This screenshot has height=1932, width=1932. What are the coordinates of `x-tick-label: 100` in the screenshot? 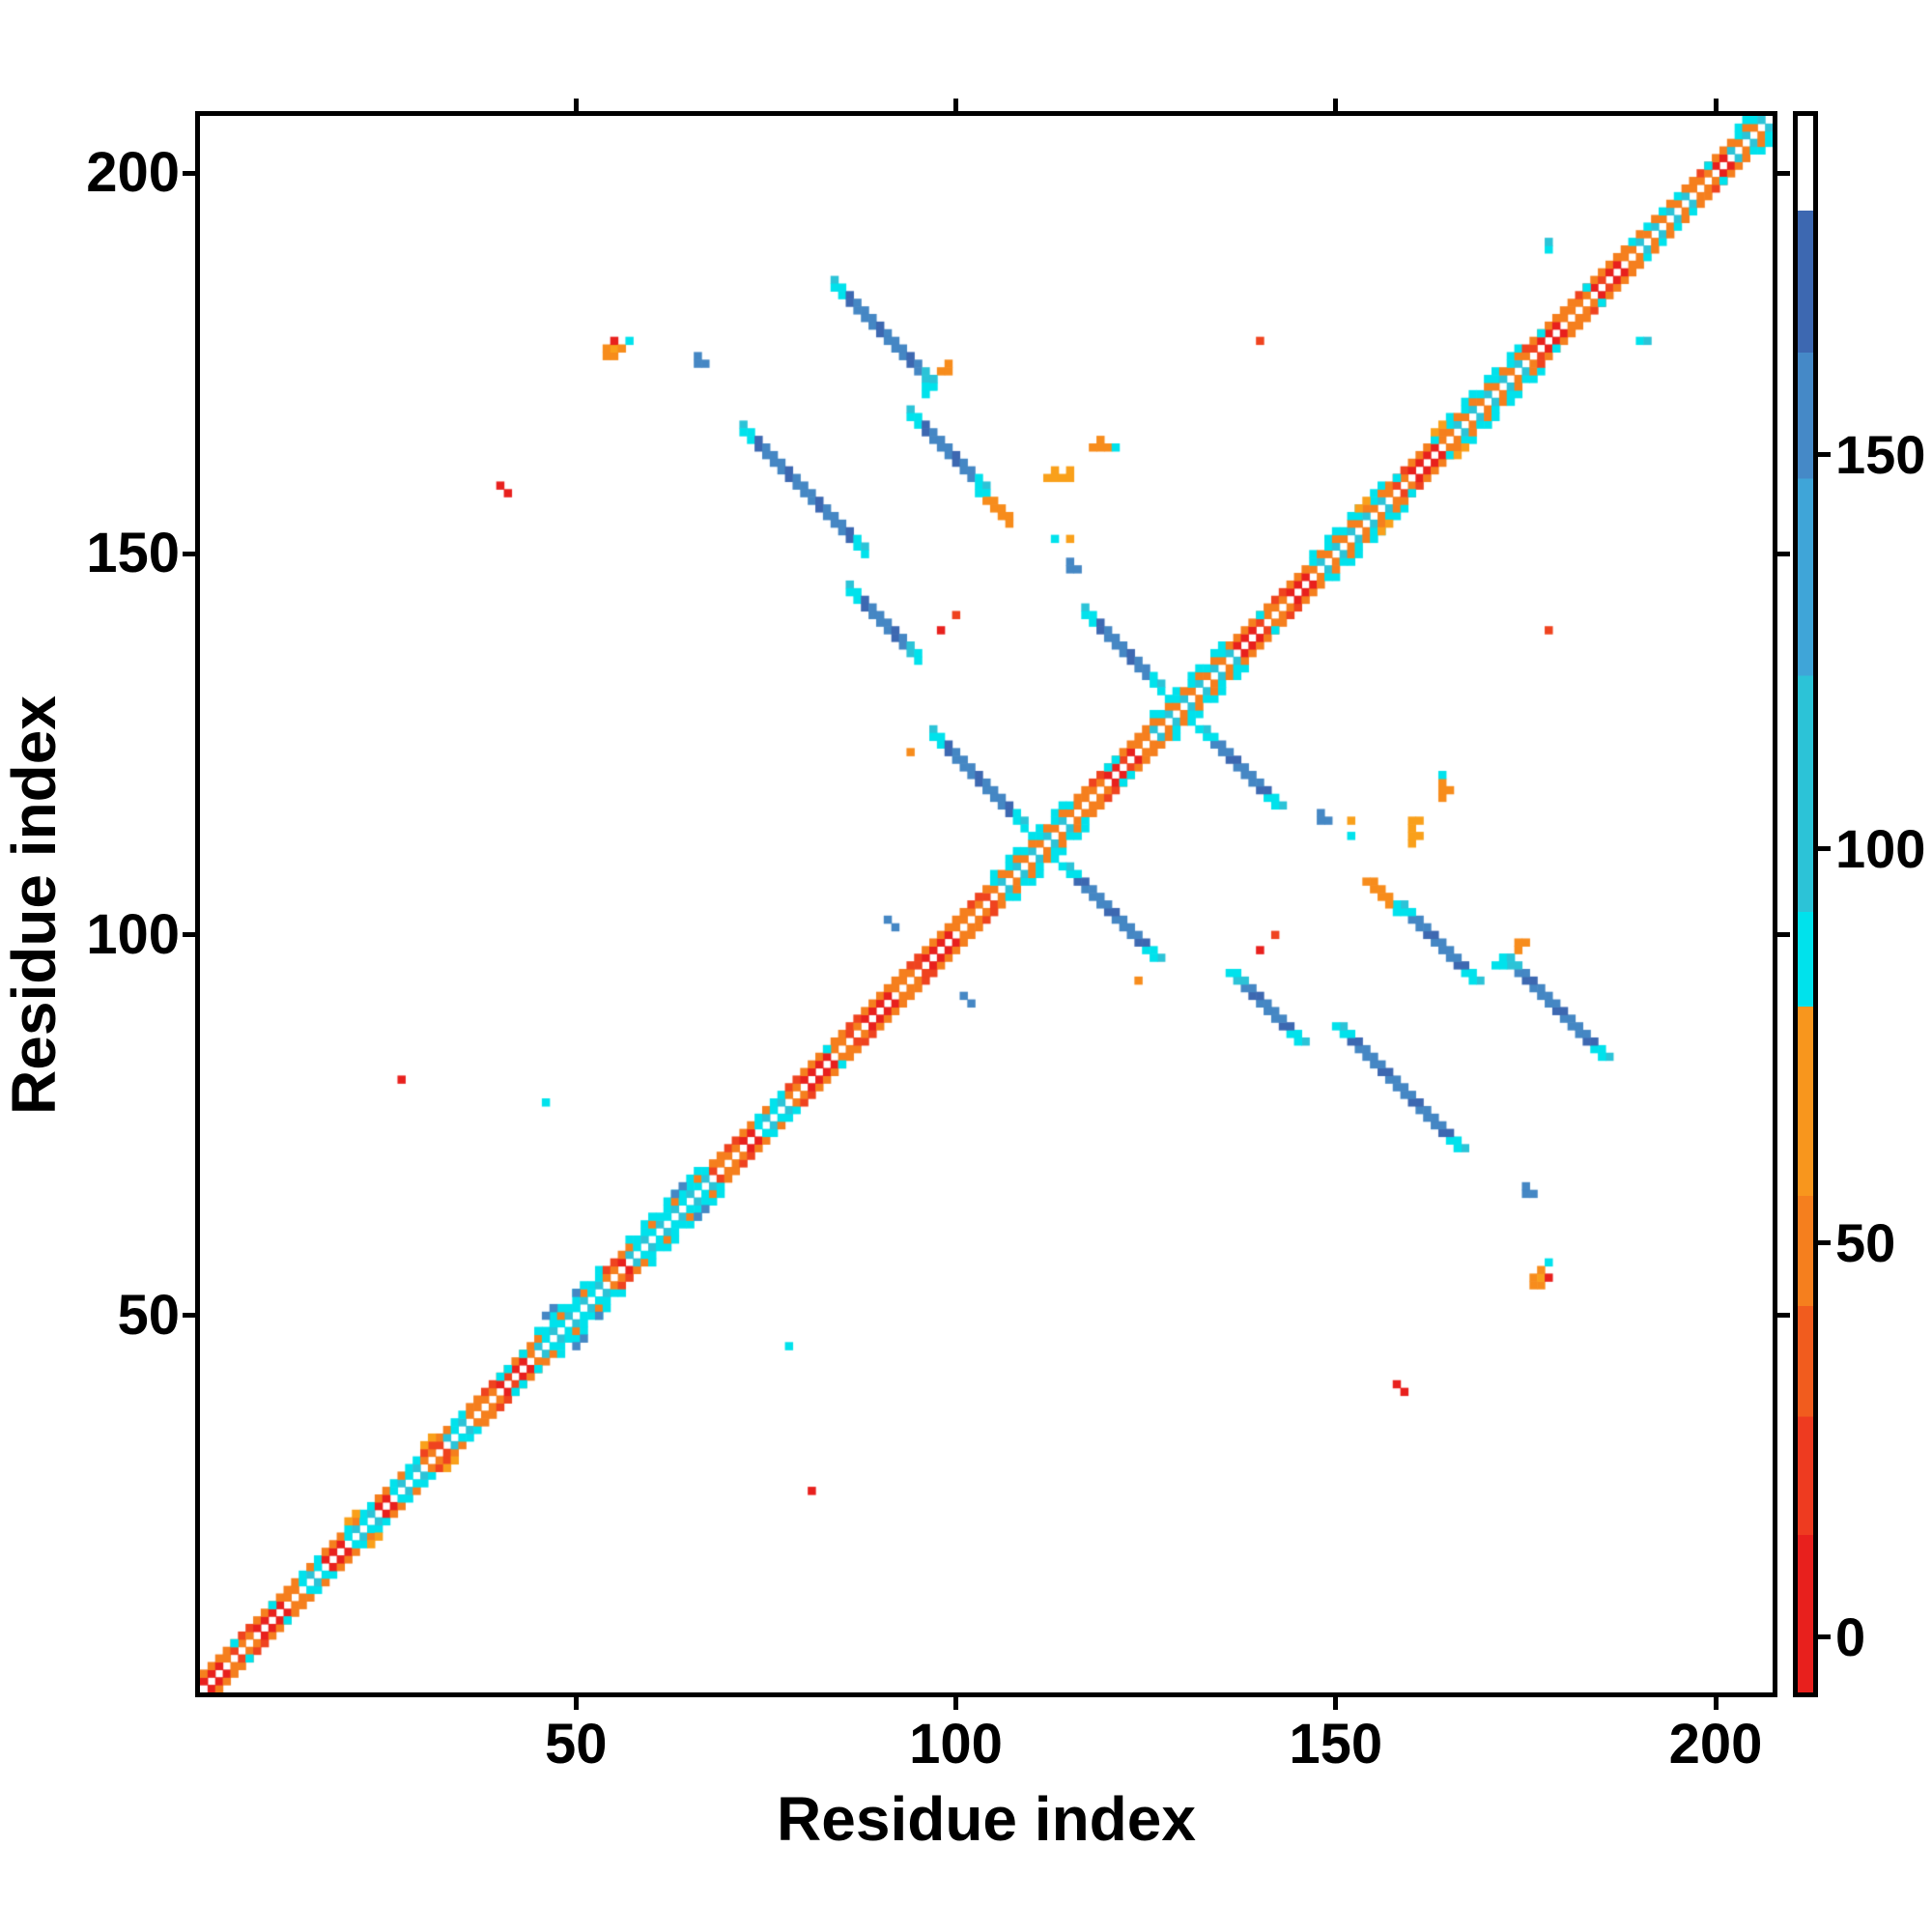 It's located at (956, 1744).